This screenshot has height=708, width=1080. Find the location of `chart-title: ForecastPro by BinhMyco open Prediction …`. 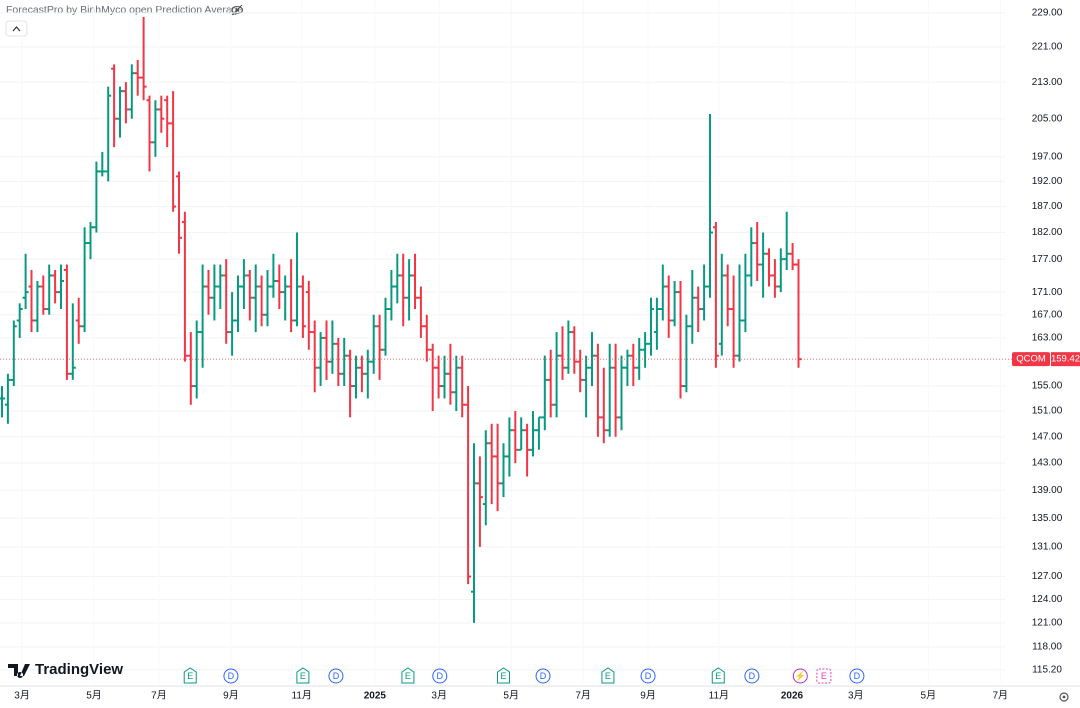

chart-title: ForecastPro by BinhMyco open Prediction … is located at coordinates (125, 10).